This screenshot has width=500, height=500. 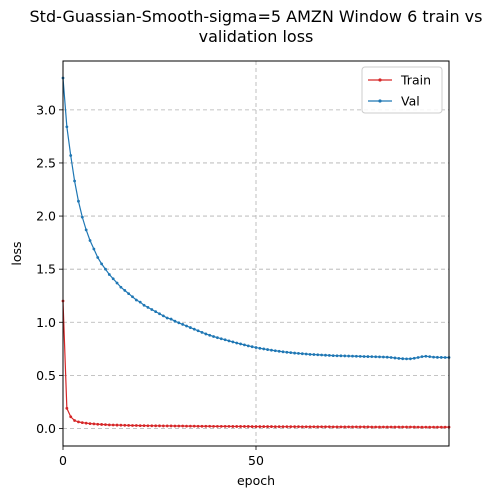 I want to click on y-tick-label: 2.5, so click(x=46, y=162).